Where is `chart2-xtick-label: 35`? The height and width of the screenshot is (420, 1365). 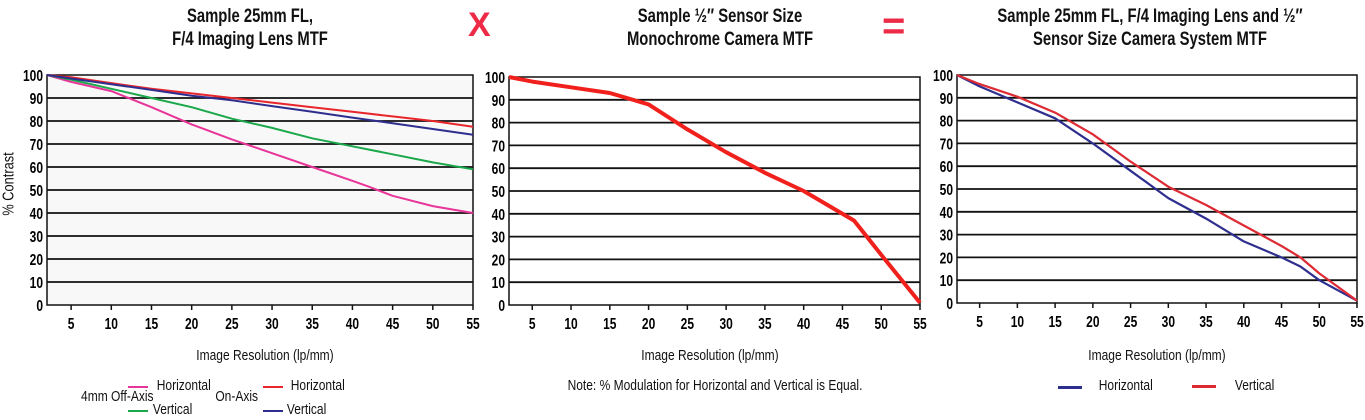
chart2-xtick-label: 35 is located at coordinates (764, 323).